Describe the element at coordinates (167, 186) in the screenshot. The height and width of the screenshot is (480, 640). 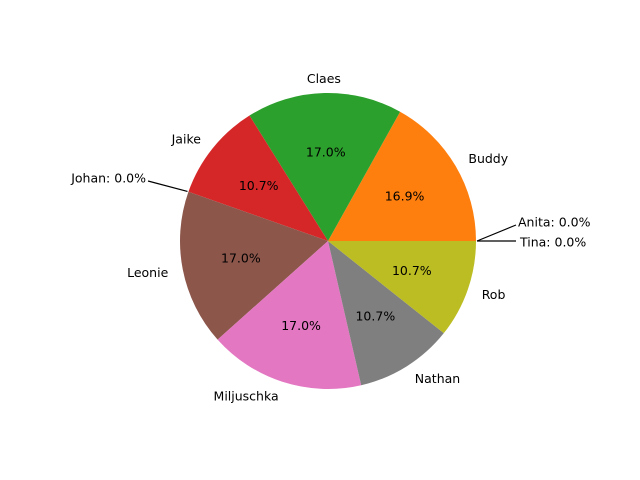
I see `callout-line-johan` at that location.